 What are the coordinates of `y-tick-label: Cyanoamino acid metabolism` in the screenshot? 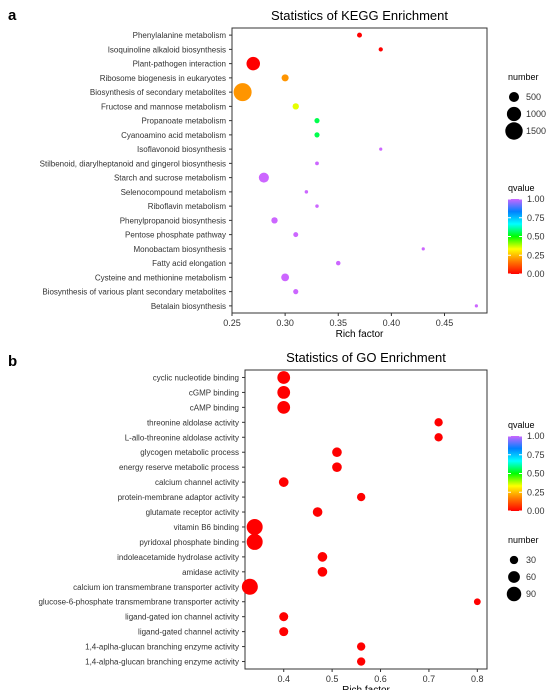 It's located at (173, 135).